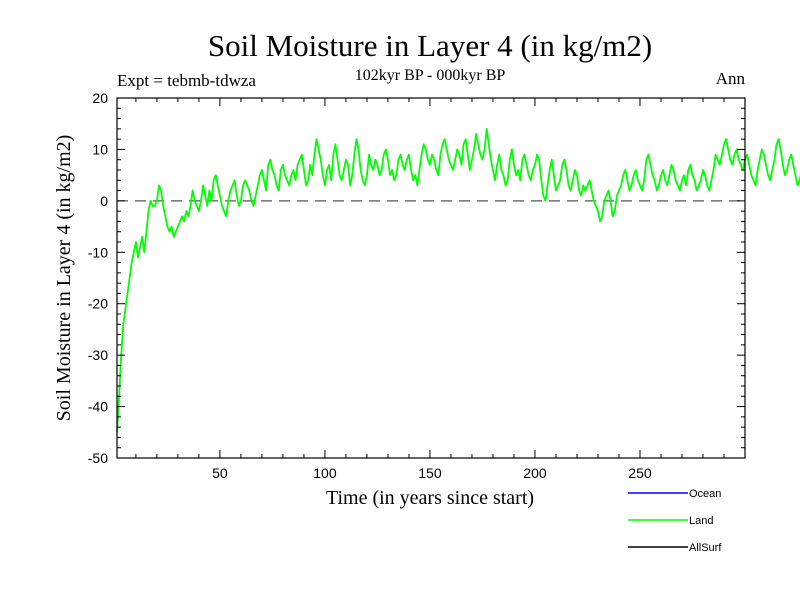 The image size is (800, 600). I want to click on legend-label-ocean: Ocean, so click(705, 494).